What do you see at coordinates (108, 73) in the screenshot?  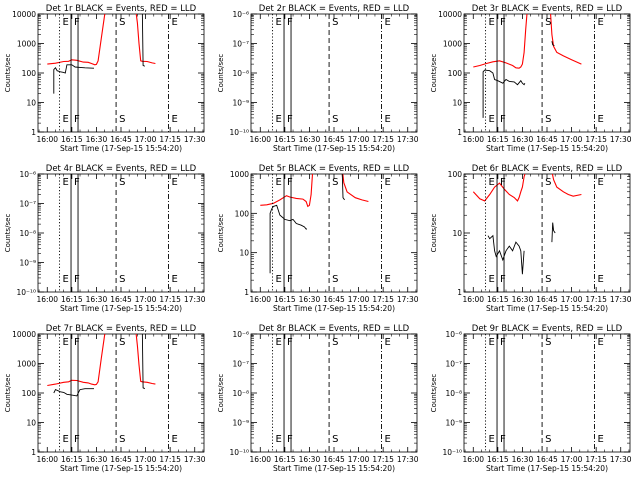 I see `y-axis: 1 10 100 1000 10000` at bounding box center [108, 73].